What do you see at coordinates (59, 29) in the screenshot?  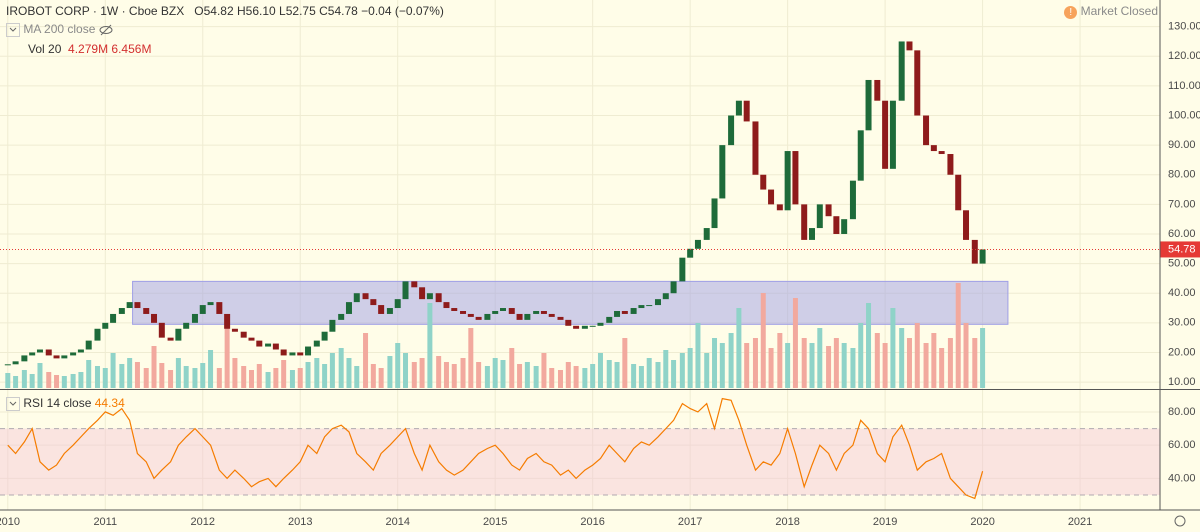 I see `ma-legend: MA 200 close` at bounding box center [59, 29].